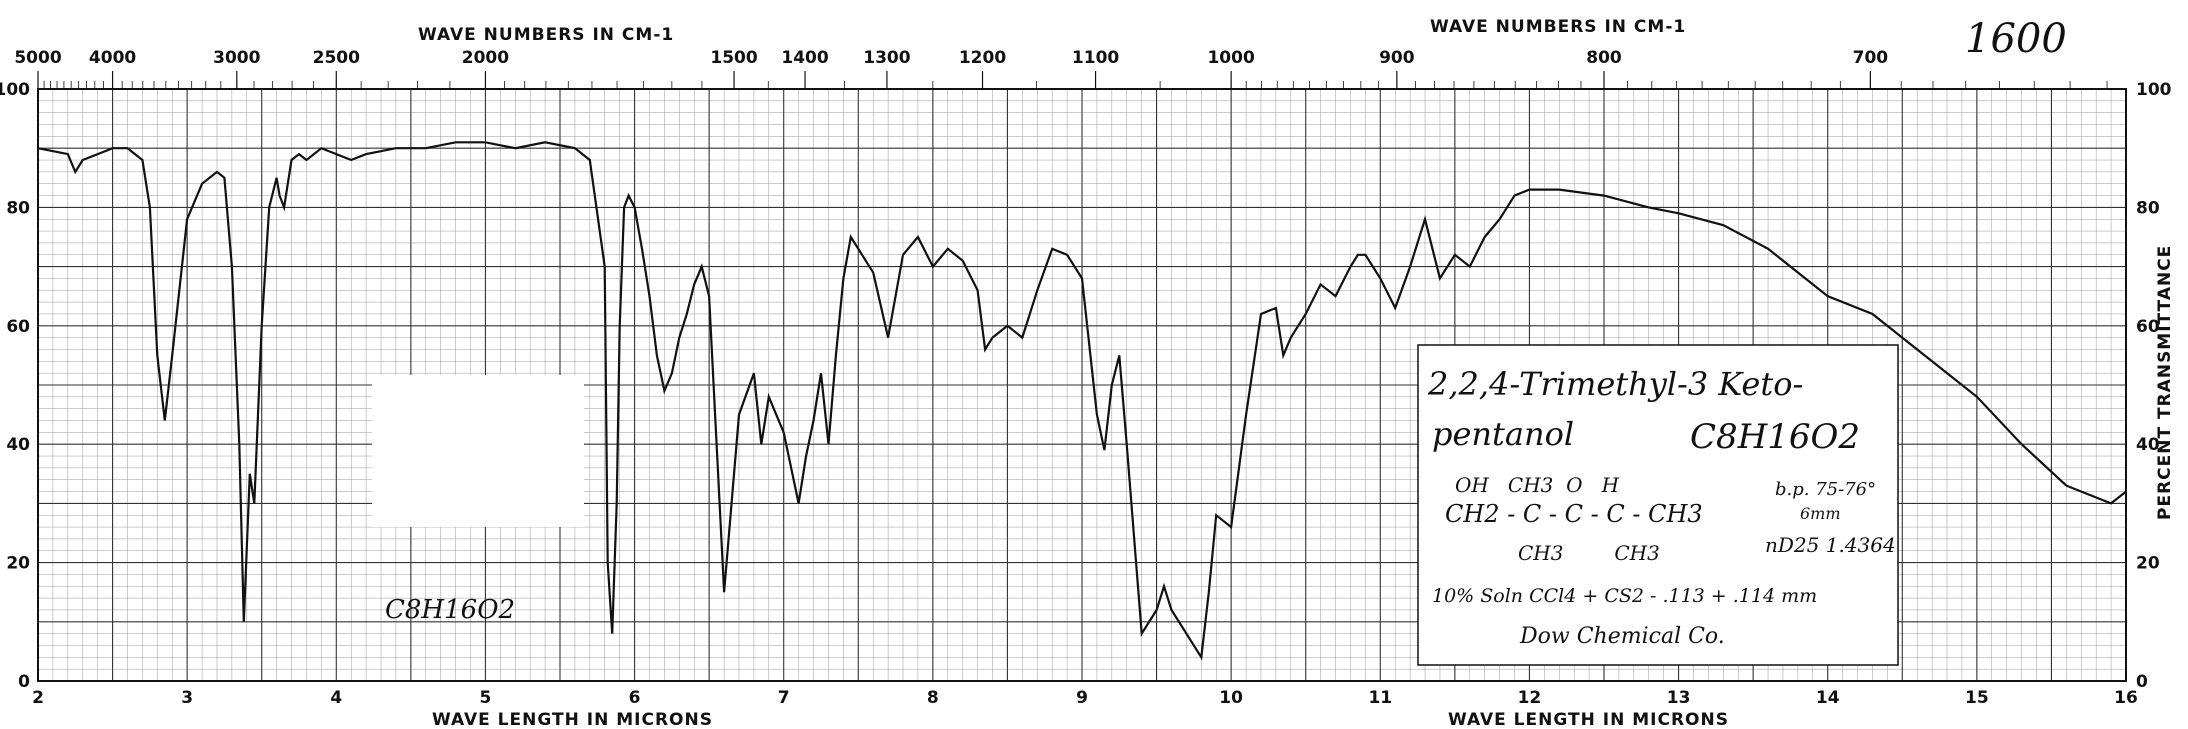  I want to click on wavenumber-tick-label: 1500, so click(733, 58).